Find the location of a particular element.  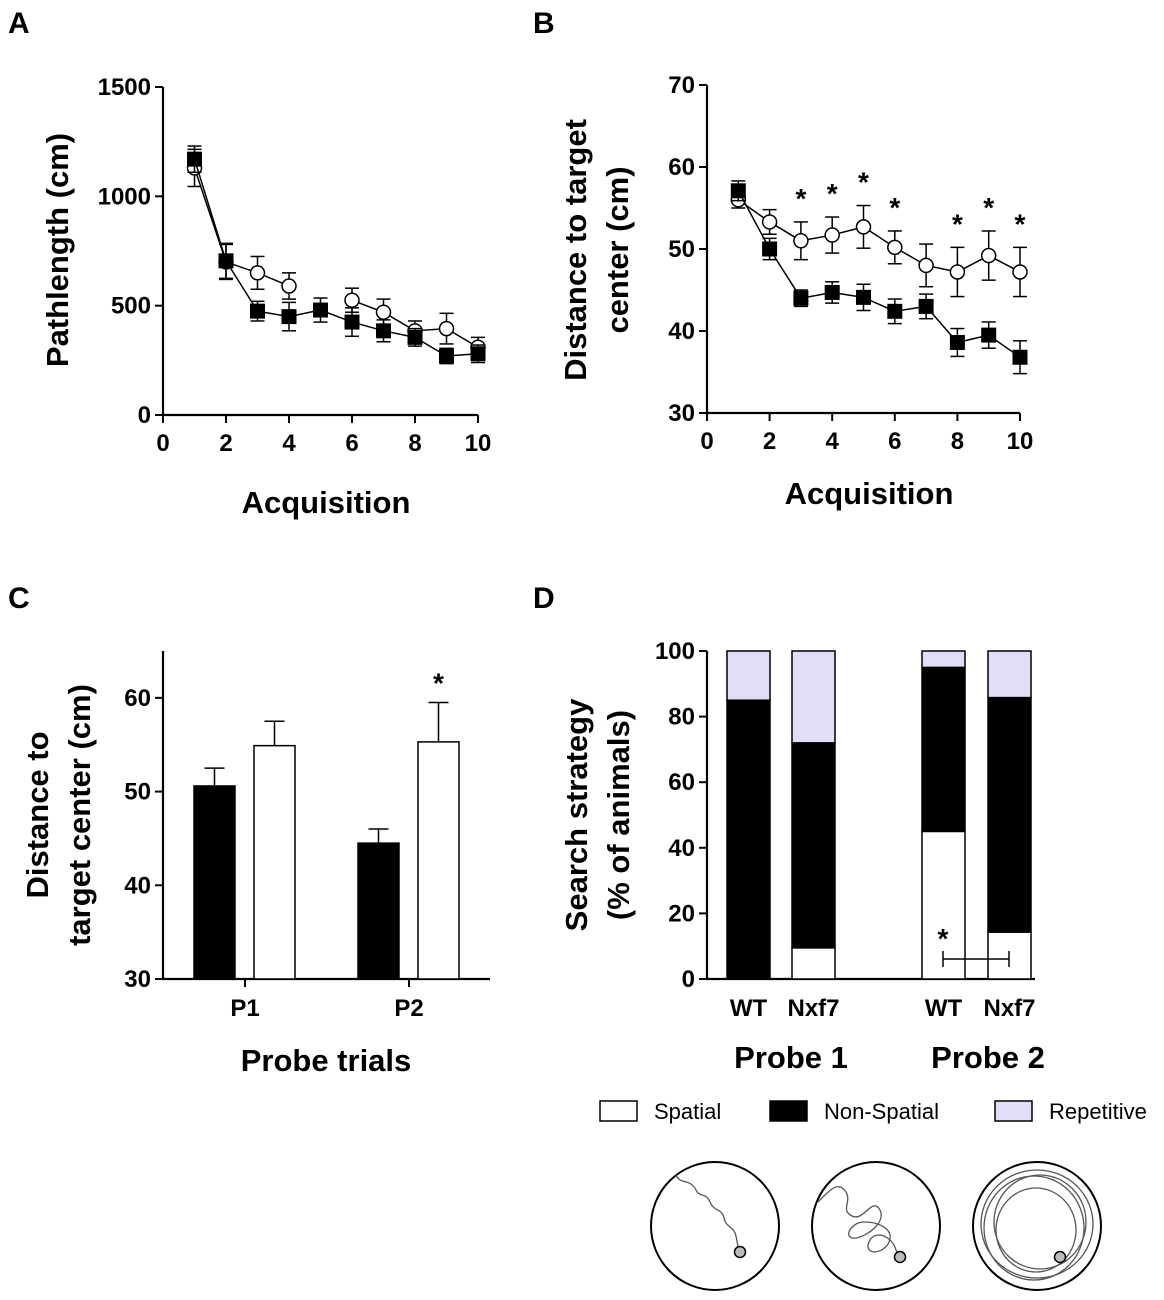

y-tick-label: 1000 is located at coordinates (124, 196).